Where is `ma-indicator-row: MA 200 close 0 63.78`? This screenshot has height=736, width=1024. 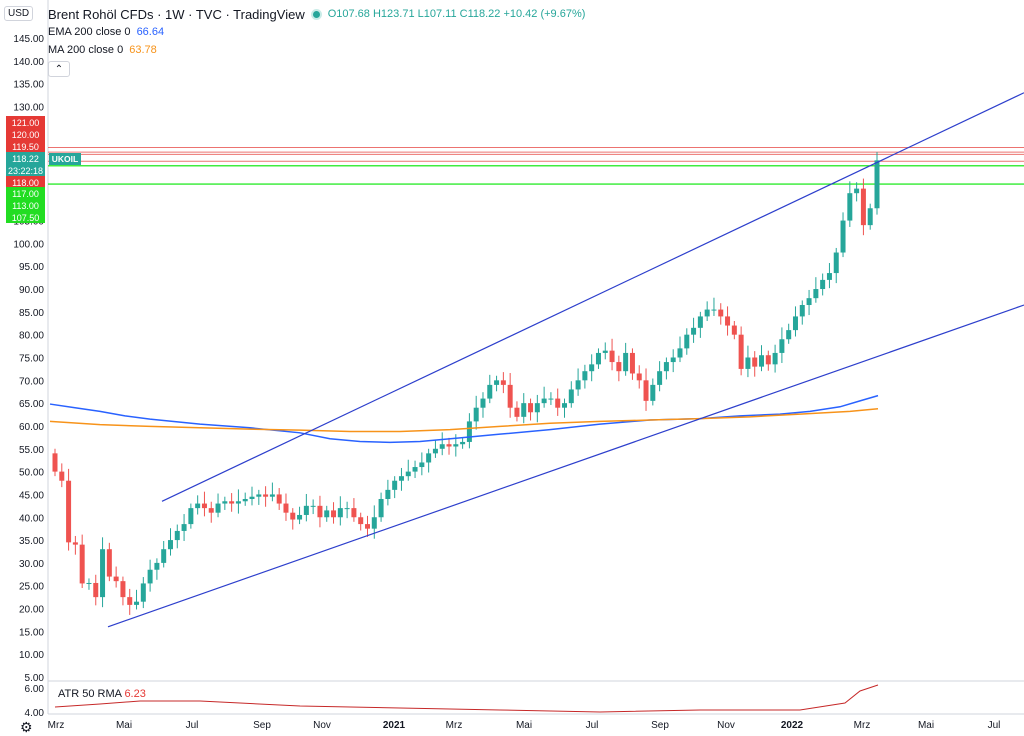 ma-indicator-row: MA 200 close 0 63.78 is located at coordinates (316, 50).